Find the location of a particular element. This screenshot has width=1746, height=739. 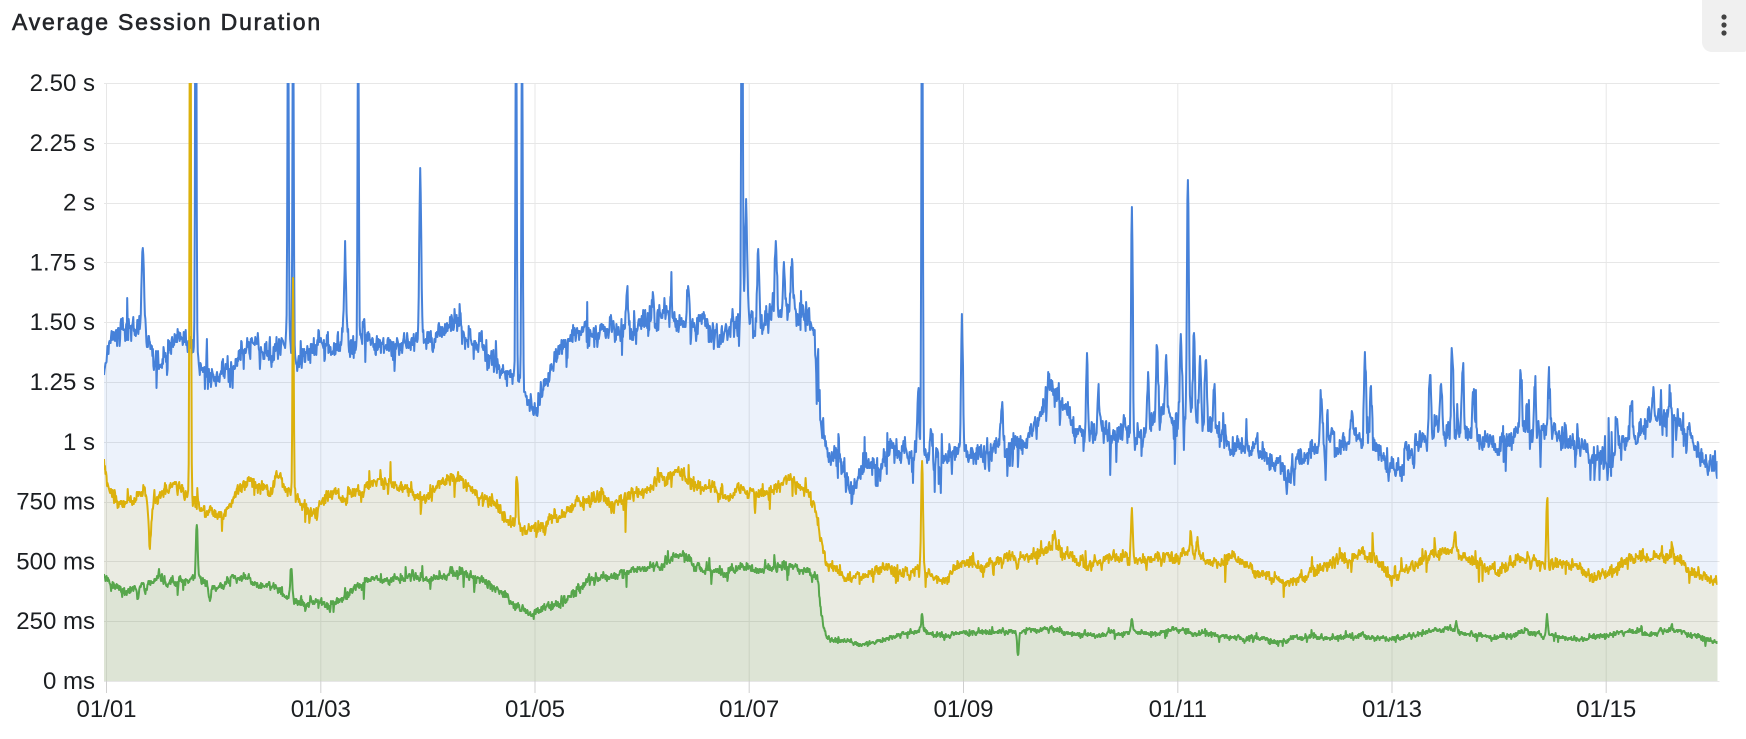

svg-text: 0 ms is located at coordinates (69, 681).